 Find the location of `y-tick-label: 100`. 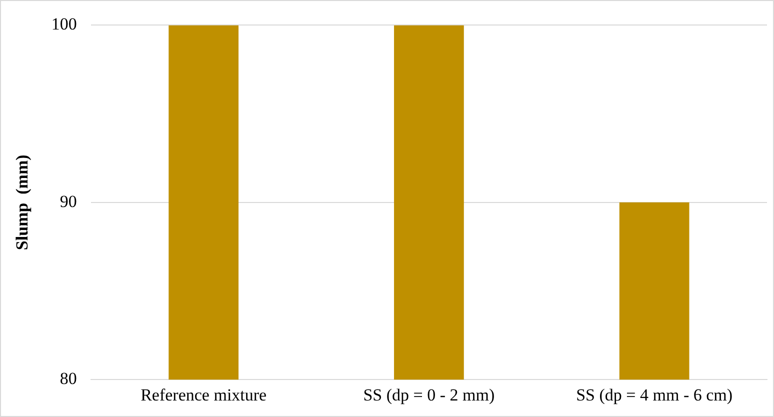

y-tick-label: 100 is located at coordinates (64, 24).